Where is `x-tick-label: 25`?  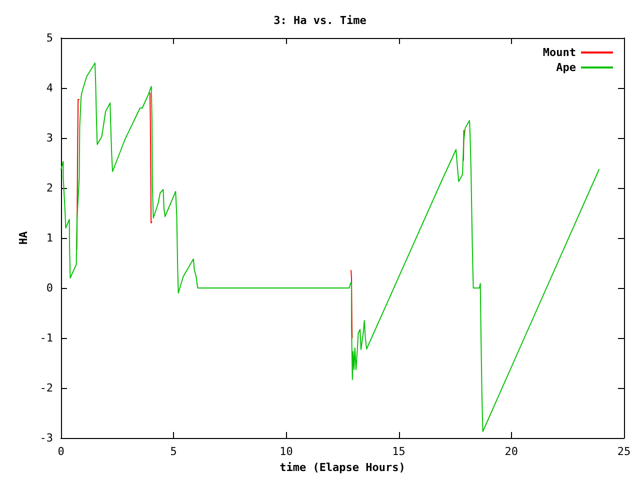
x-tick-label: 25 is located at coordinates (624, 451).